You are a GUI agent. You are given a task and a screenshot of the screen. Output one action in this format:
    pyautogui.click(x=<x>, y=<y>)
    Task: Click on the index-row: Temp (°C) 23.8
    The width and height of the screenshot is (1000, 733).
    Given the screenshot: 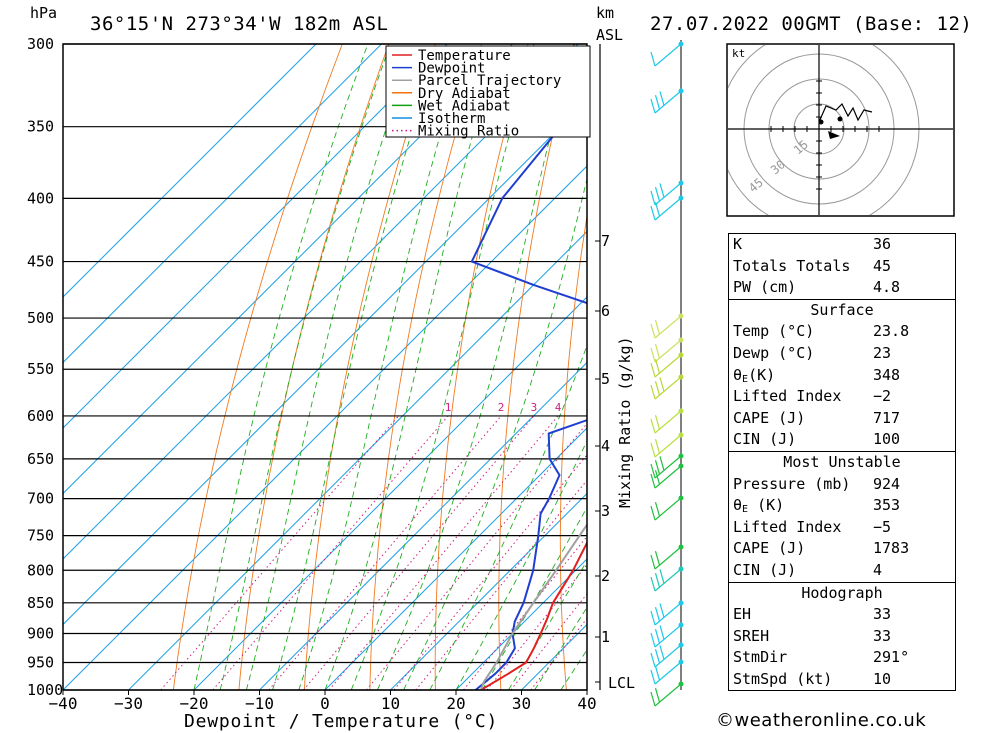 What is the action you would take?
    pyautogui.click(x=842, y=332)
    